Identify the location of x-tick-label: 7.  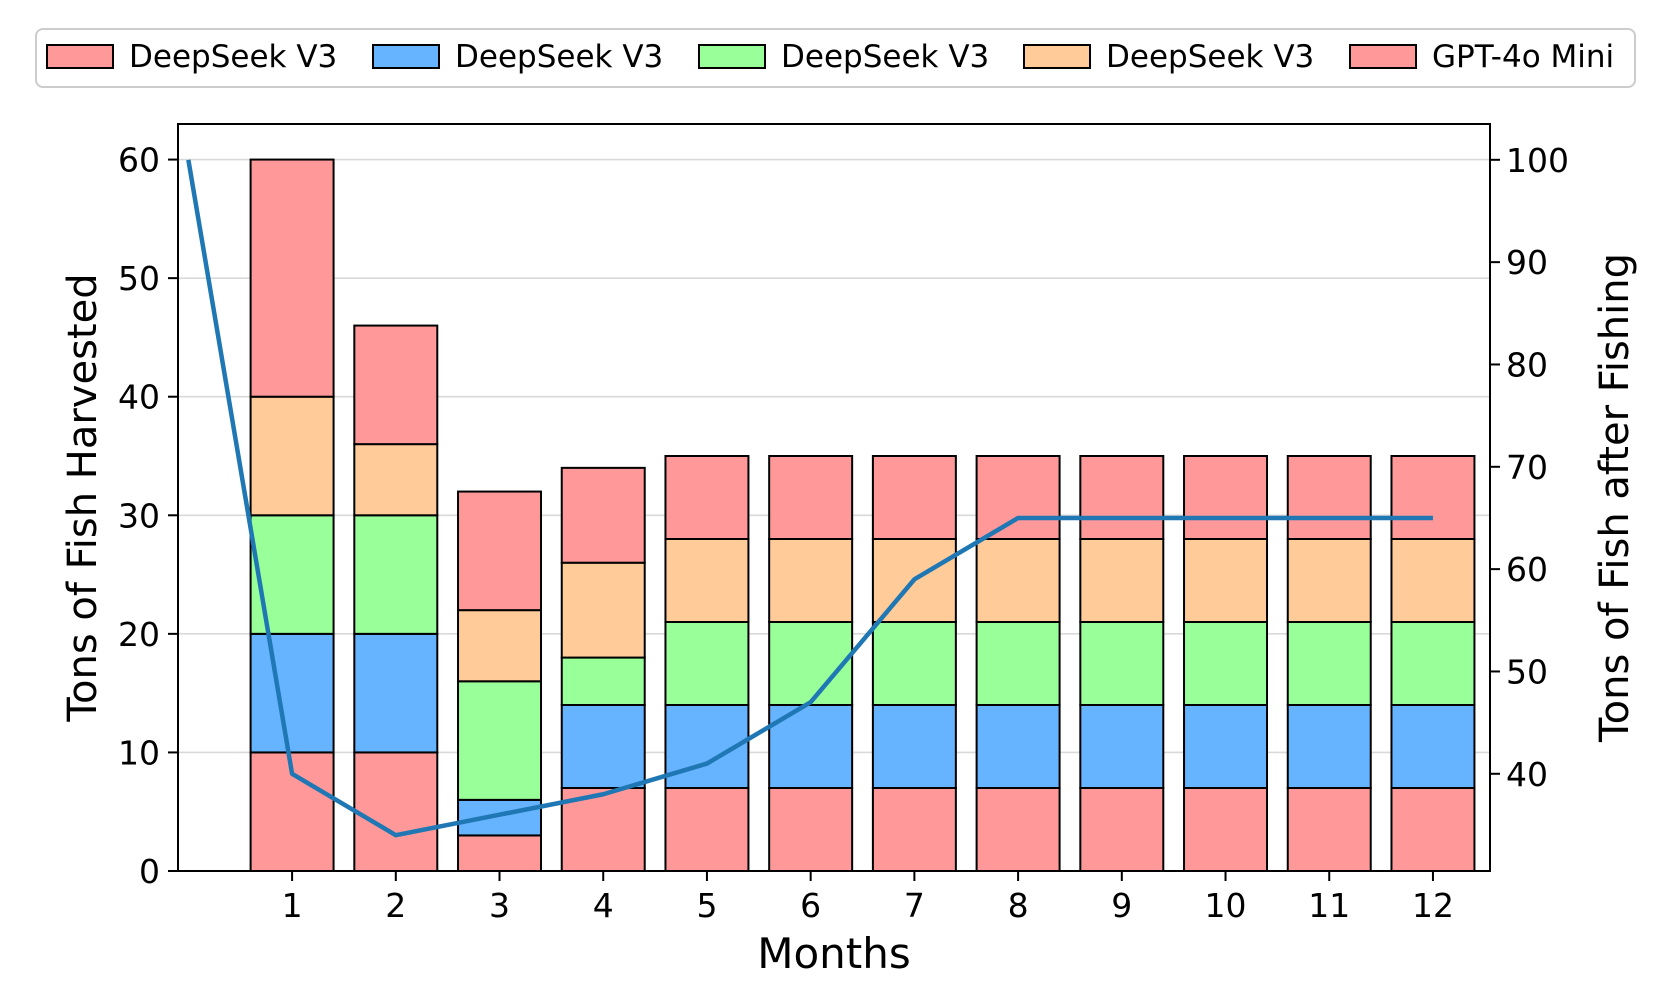
(914, 905).